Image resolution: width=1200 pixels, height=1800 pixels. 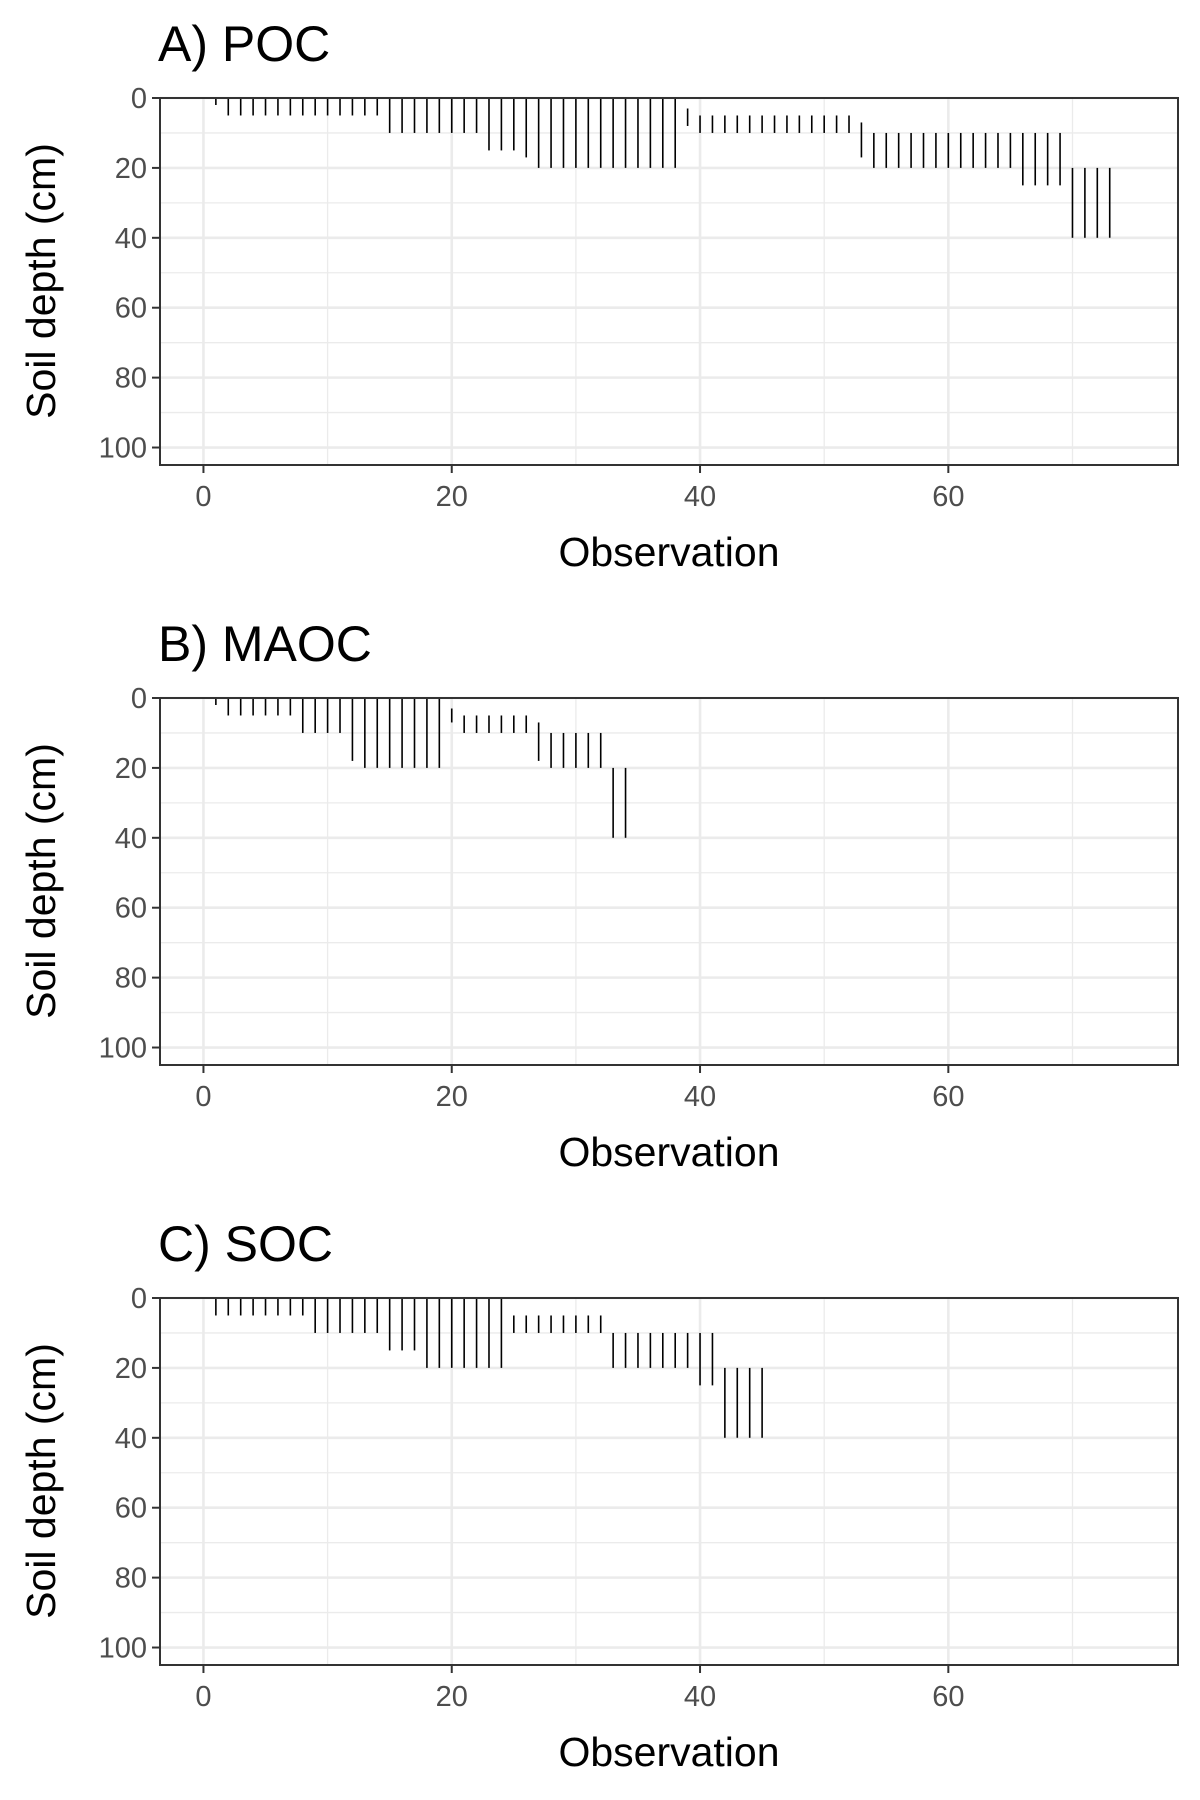 What do you see at coordinates (245, 1244) in the screenshot?
I see `panel-title: C) SOC` at bounding box center [245, 1244].